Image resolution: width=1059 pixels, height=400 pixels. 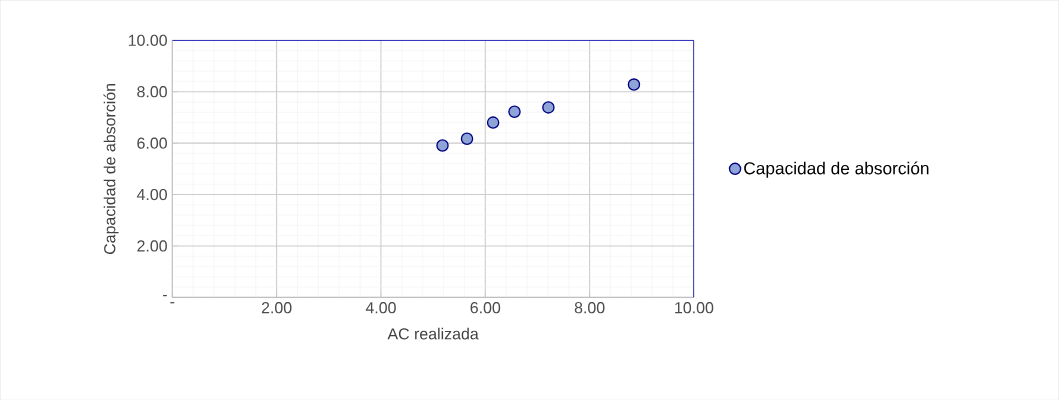 I want to click on y-tick-label: 8.00, so click(x=152, y=91).